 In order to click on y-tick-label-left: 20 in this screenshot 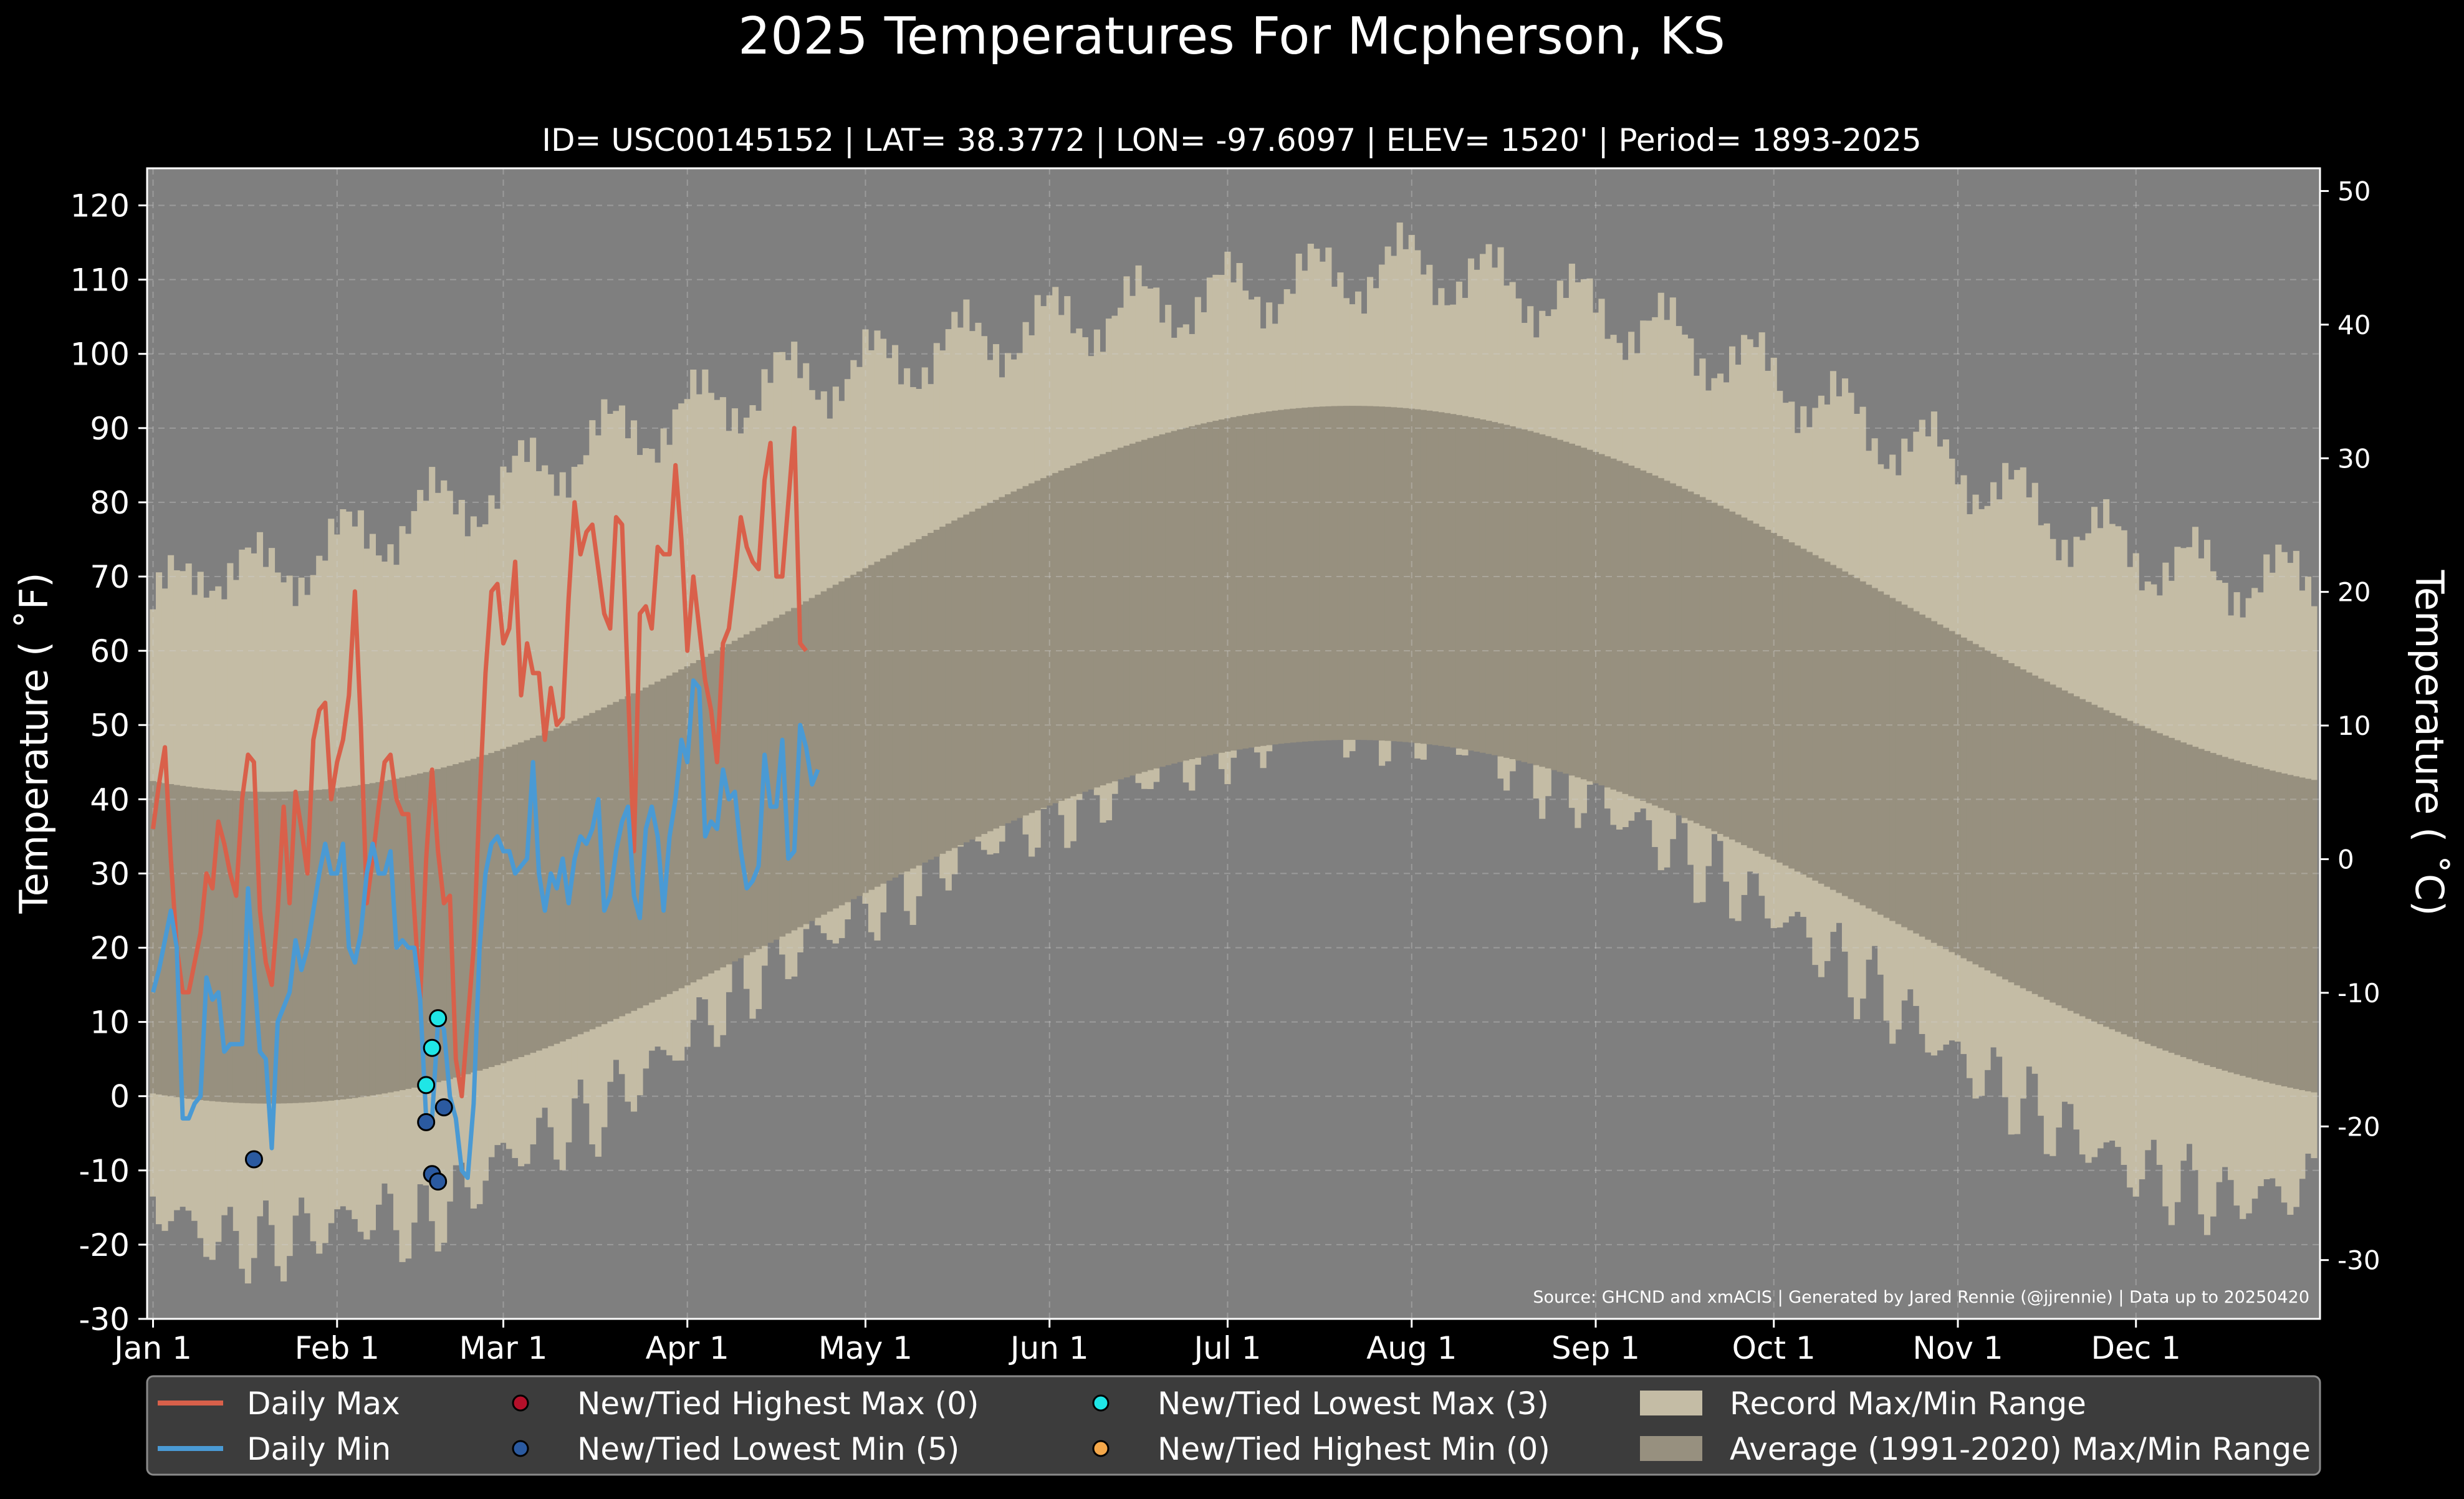, I will do `click(110, 949)`.